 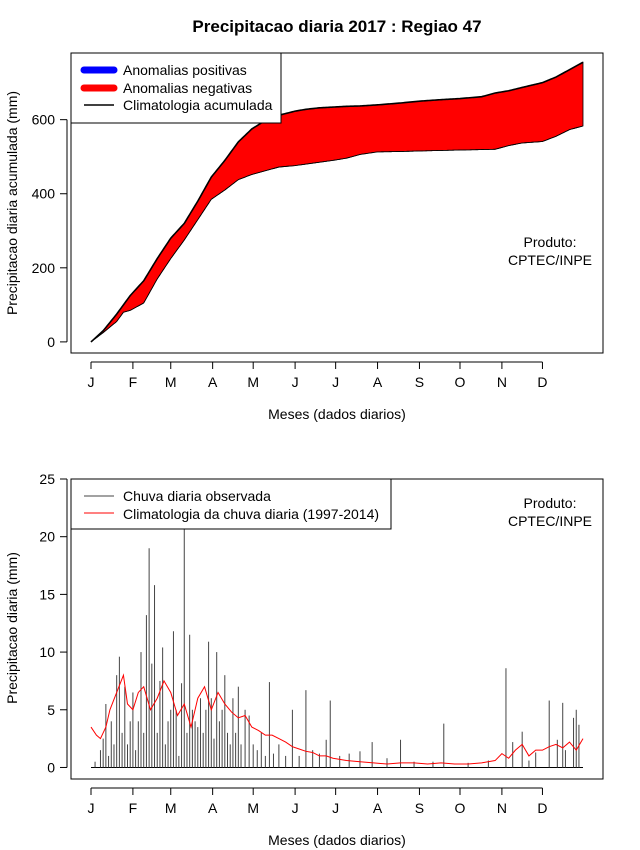 I want to click on y-tick-label: 10, so click(x=47, y=652).